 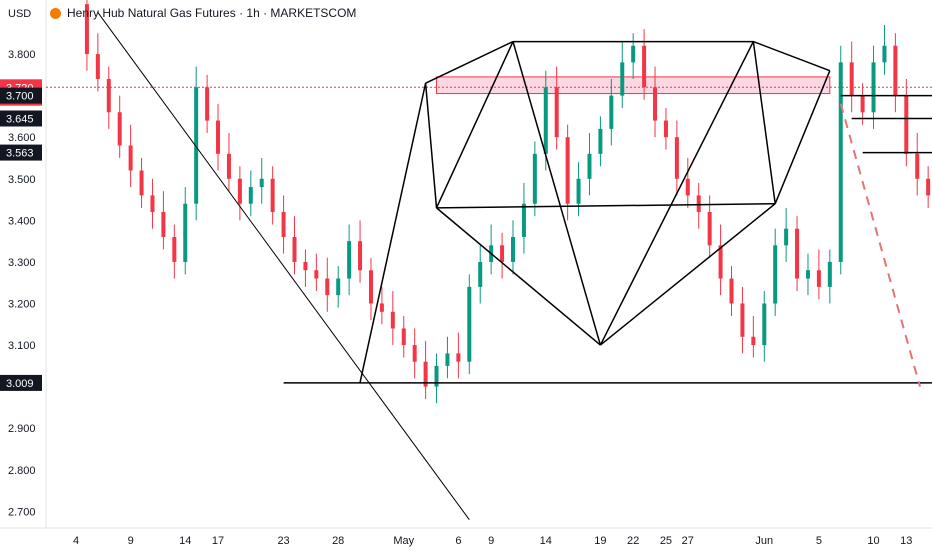 I want to click on x-tick-label: 6, so click(x=458, y=541).